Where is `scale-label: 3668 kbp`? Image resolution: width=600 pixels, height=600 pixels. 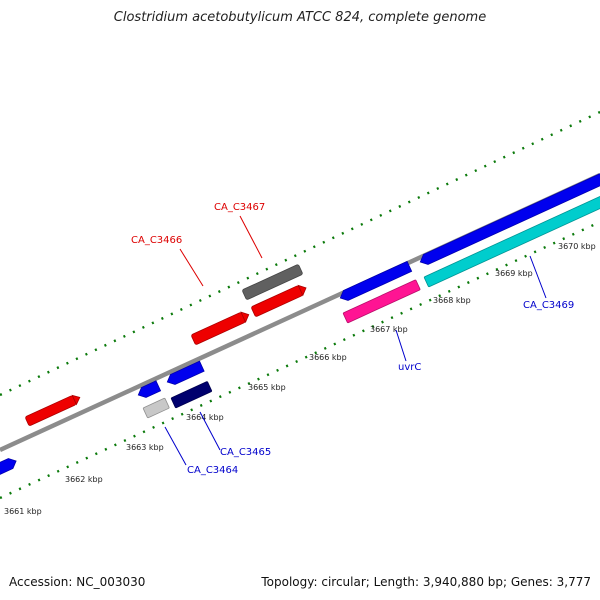
scale-label: 3668 kbp is located at coordinates (452, 300).